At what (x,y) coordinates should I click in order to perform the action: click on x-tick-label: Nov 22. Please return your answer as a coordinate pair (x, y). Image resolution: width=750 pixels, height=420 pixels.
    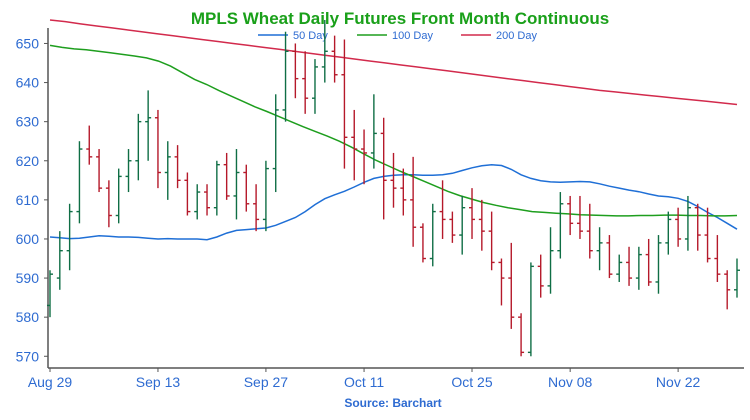
    Looking at the image, I should click on (678, 382).